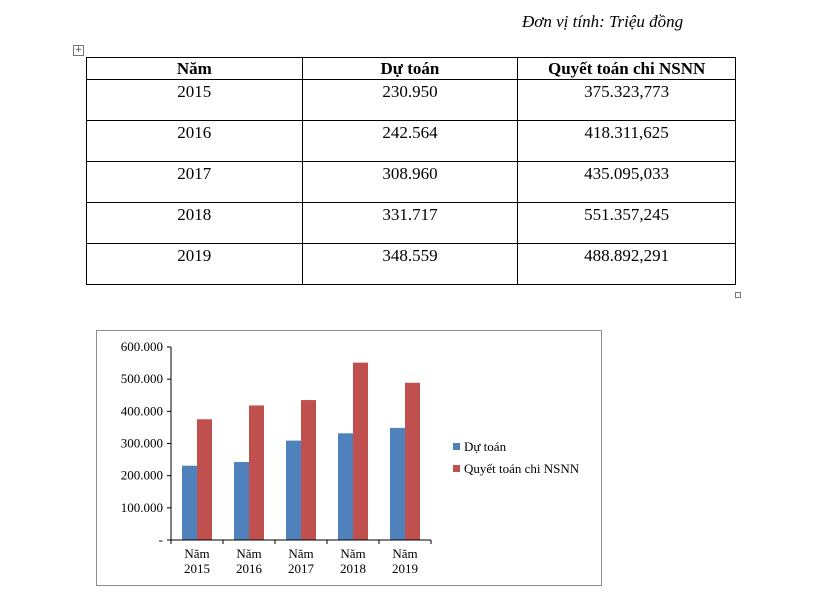 This screenshot has width=821, height=607. Describe the element at coordinates (197, 568) in the screenshot. I see `x-tick-label: 2015` at that location.